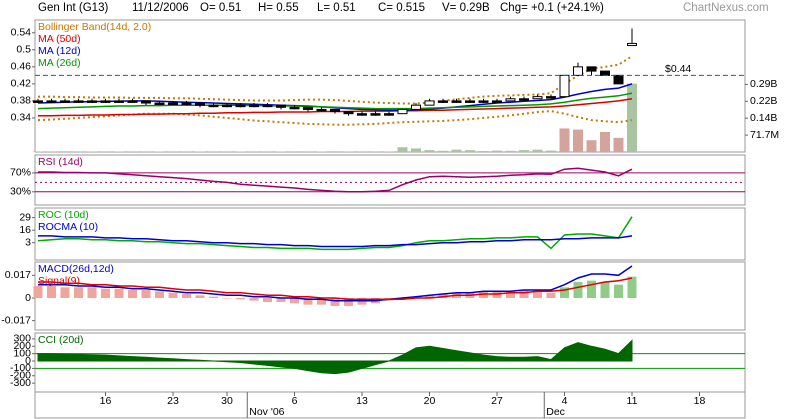 The height and width of the screenshot is (419, 800). What do you see at coordinates (21, 67) in the screenshot?
I see `y-tick-label: 0.46` at bounding box center [21, 67].